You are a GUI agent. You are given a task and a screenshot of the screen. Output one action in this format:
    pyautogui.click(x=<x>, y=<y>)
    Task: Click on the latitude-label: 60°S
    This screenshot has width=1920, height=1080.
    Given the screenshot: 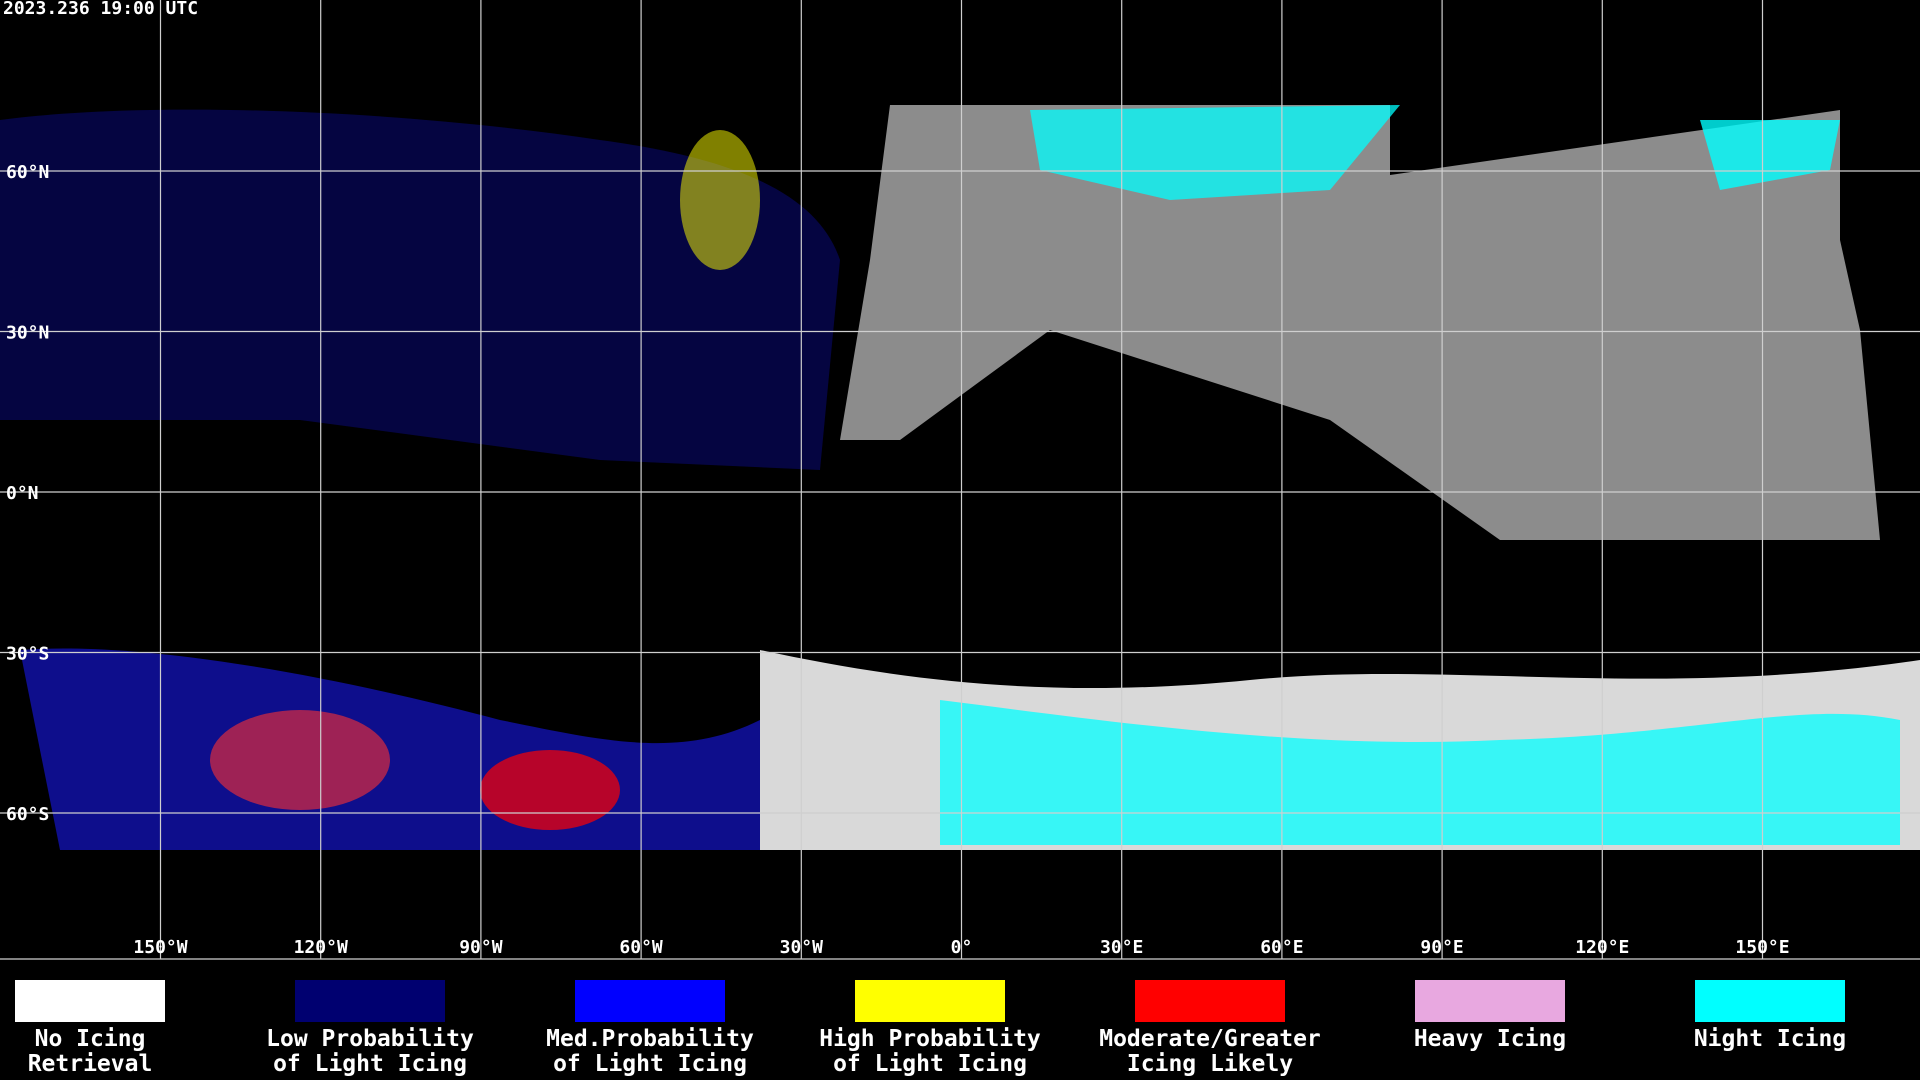 What is the action you would take?
    pyautogui.click(x=27, y=814)
    